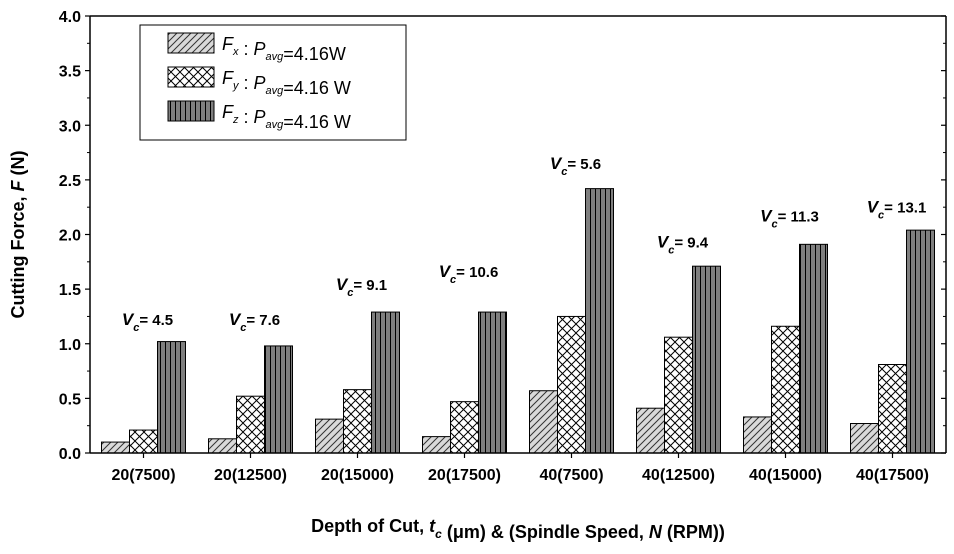  I want to click on legend-label-2: Fz : Pavg=4.16 W, so click(286, 117).